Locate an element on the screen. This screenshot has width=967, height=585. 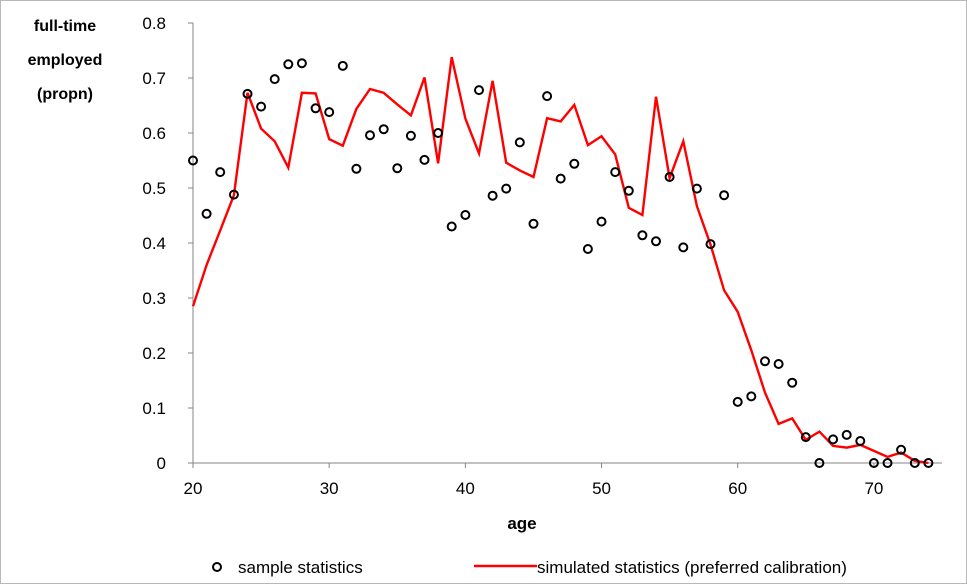
legend-label-sample: sample statistics is located at coordinates (300, 567).